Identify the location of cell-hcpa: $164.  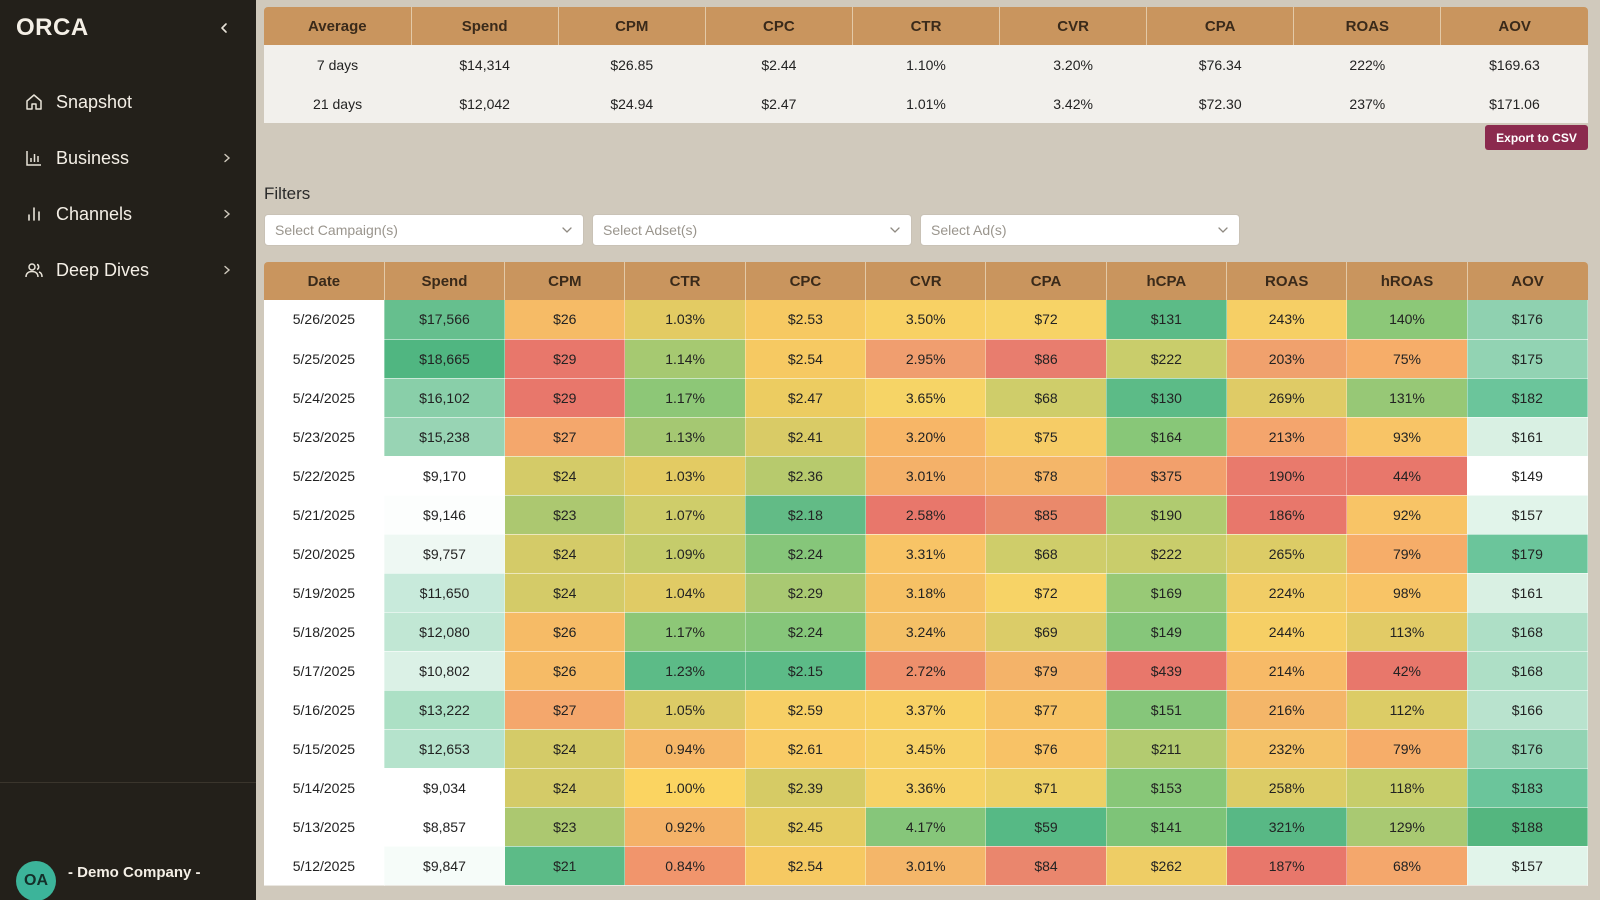
(1167, 437).